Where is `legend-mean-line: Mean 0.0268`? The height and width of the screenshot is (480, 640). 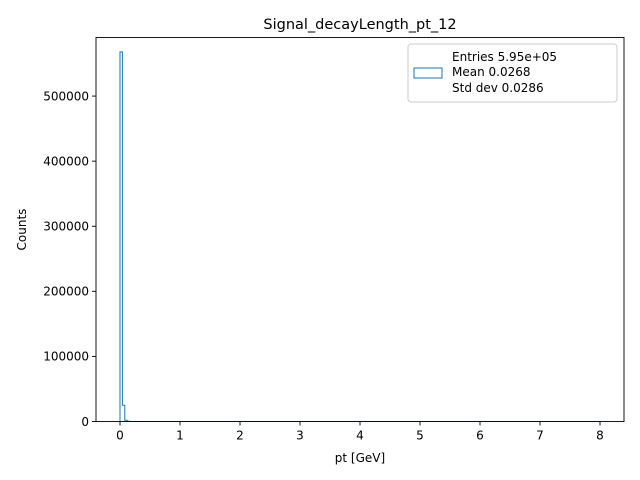
legend-mean-line: Mean 0.0268 is located at coordinates (491, 72).